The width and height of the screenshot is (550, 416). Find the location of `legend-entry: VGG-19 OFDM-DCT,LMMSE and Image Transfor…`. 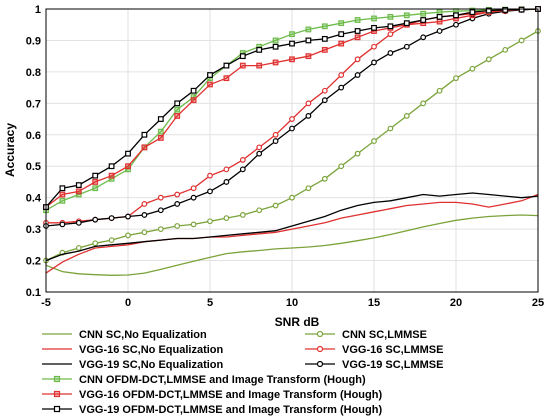

legend-entry: VGG-19 OFDM-DCT,LMMSE and Image Transfor… is located at coordinates (212, 410).